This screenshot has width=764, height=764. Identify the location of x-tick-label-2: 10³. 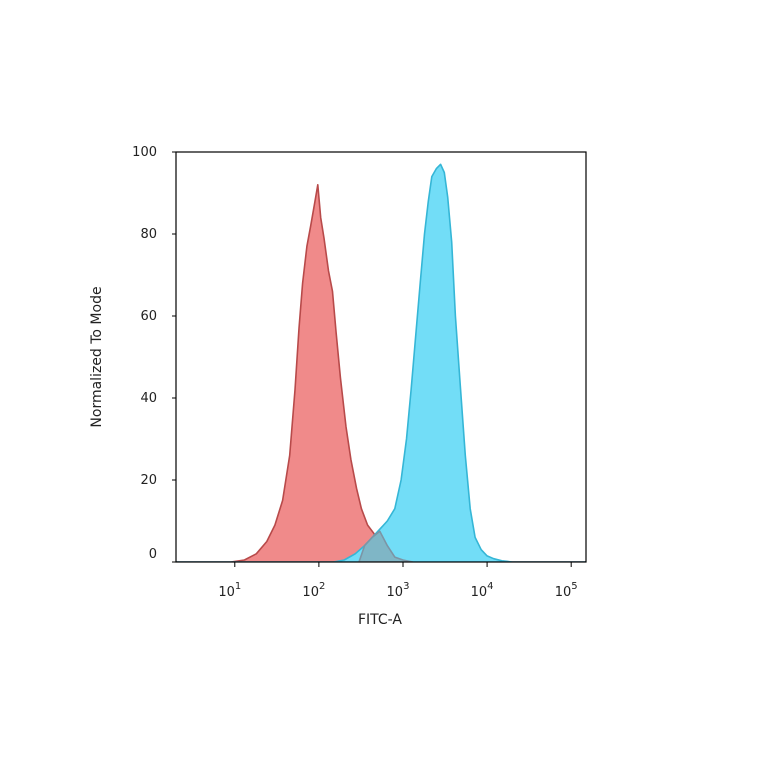
(398, 590).